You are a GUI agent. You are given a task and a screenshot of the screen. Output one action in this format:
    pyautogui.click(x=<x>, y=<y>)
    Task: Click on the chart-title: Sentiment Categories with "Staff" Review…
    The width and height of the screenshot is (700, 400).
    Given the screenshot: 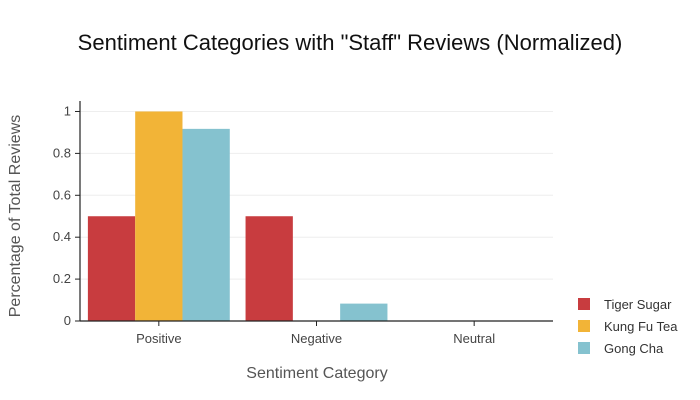 What is the action you would take?
    pyautogui.click(x=350, y=42)
    